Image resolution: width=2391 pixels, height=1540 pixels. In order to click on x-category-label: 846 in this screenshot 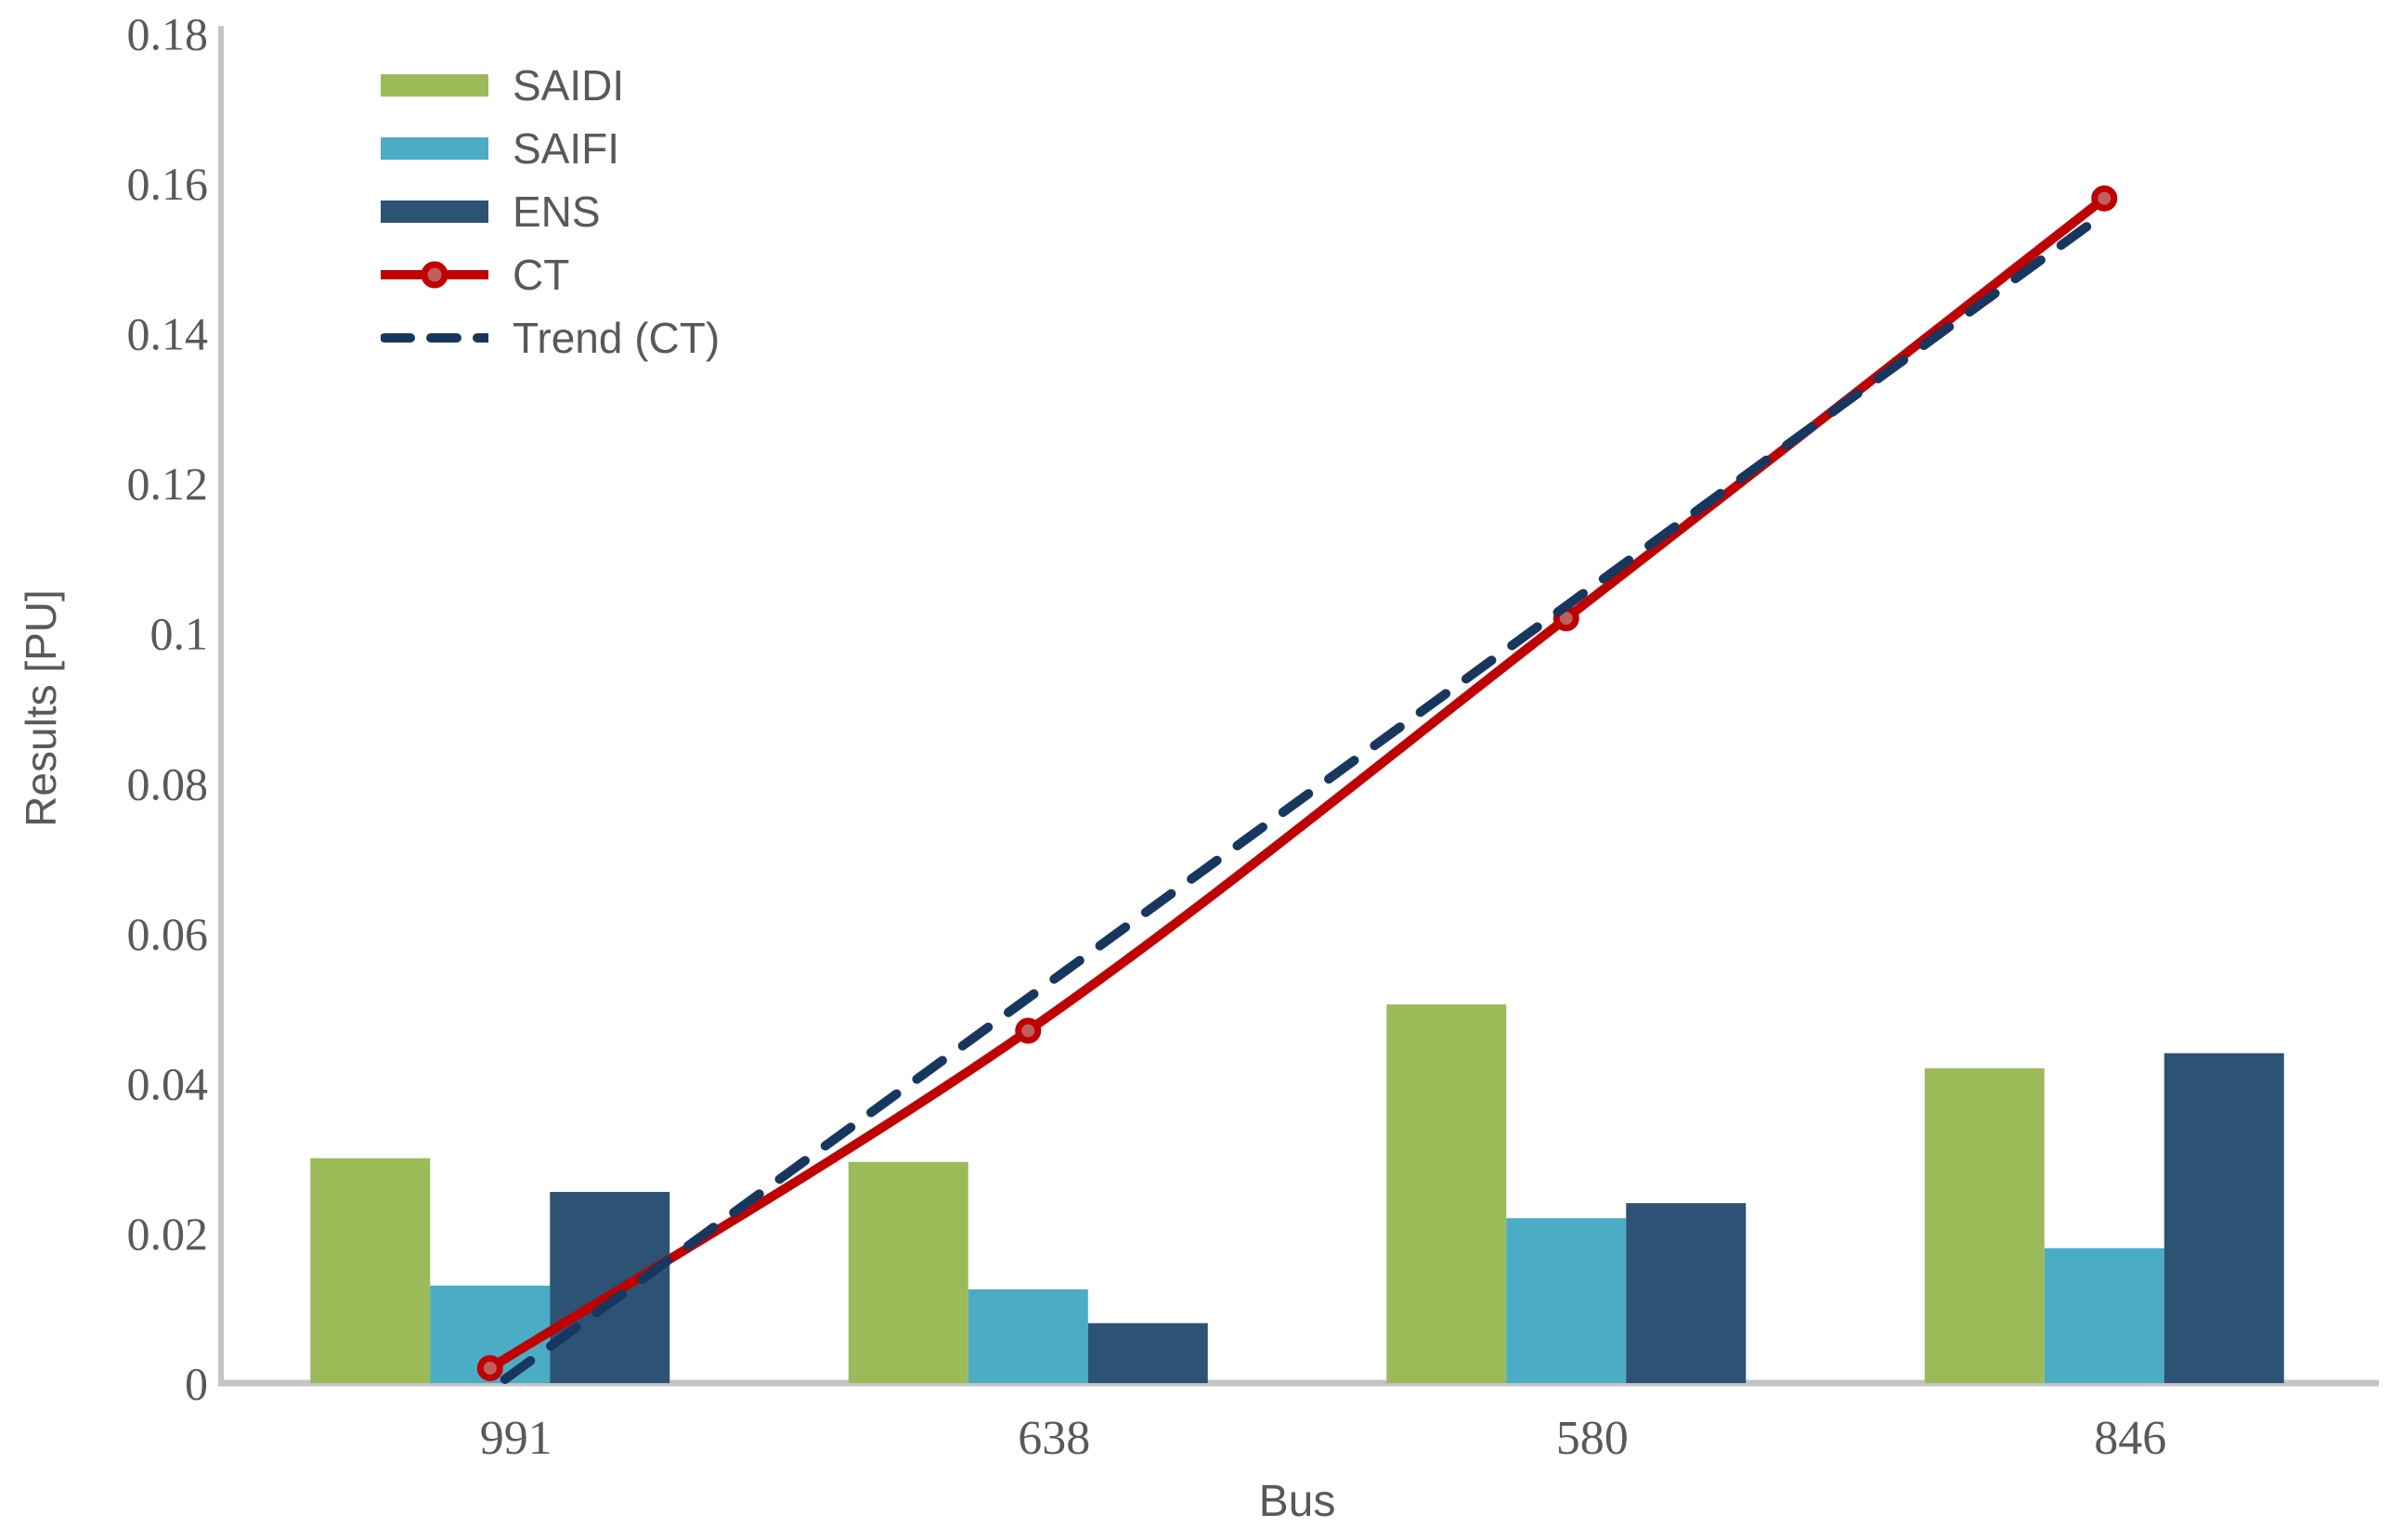, I will do `click(2130, 1439)`.